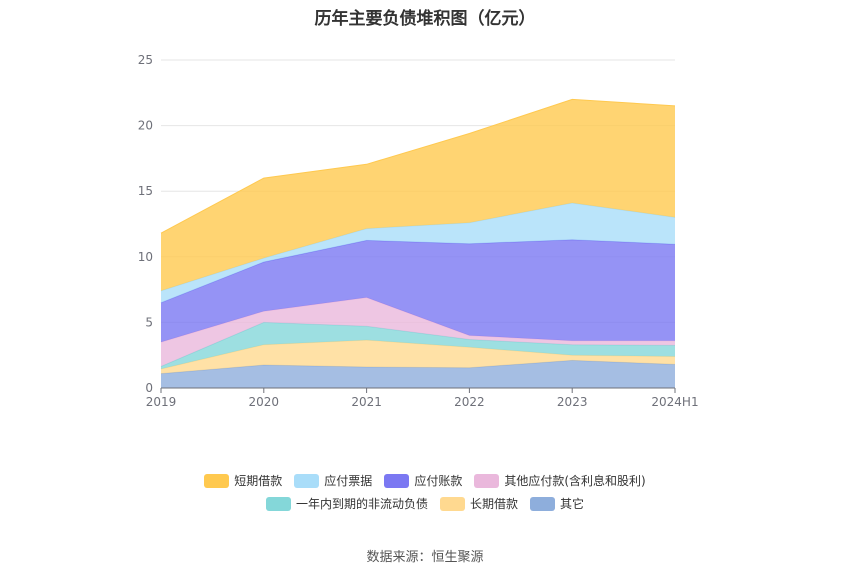 This screenshot has width=850, height=575. I want to click on legend-item: 应付票据, so click(333, 480).